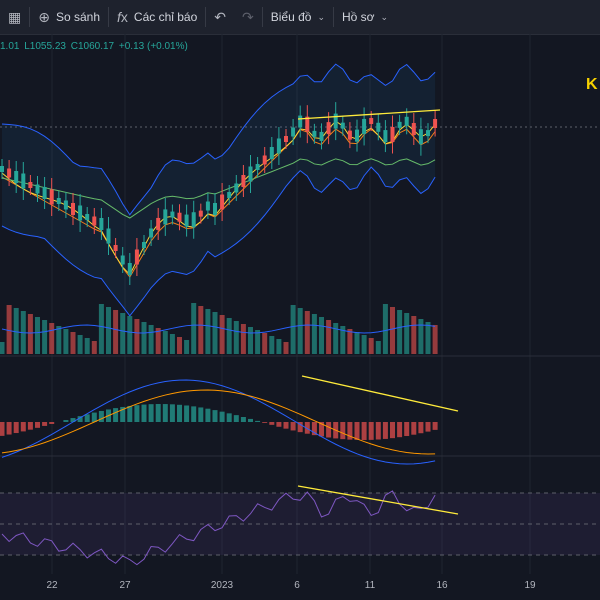 The width and height of the screenshot is (600, 600). What do you see at coordinates (125, 585) in the screenshot?
I see `x-tick-label: 27` at bounding box center [125, 585].